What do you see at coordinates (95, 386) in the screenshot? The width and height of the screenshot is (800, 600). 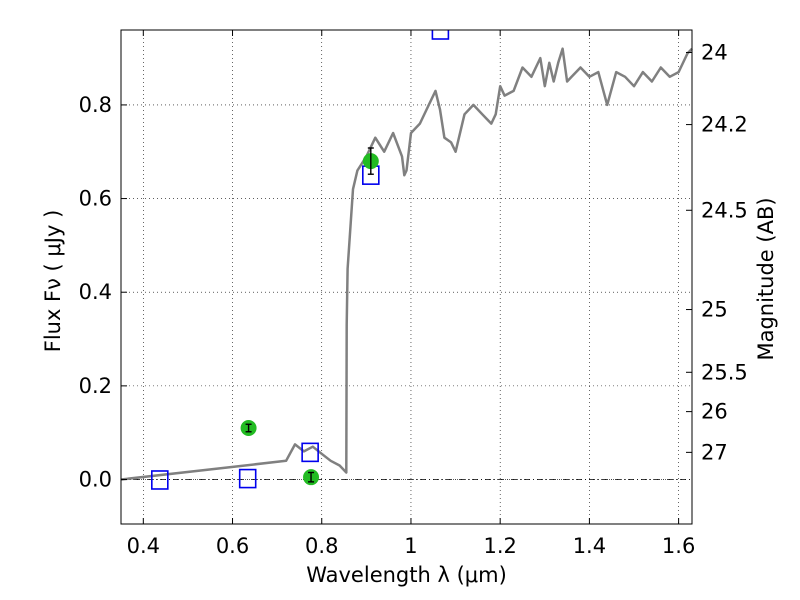 I see `y-tick-label: 0.2` at bounding box center [95, 386].